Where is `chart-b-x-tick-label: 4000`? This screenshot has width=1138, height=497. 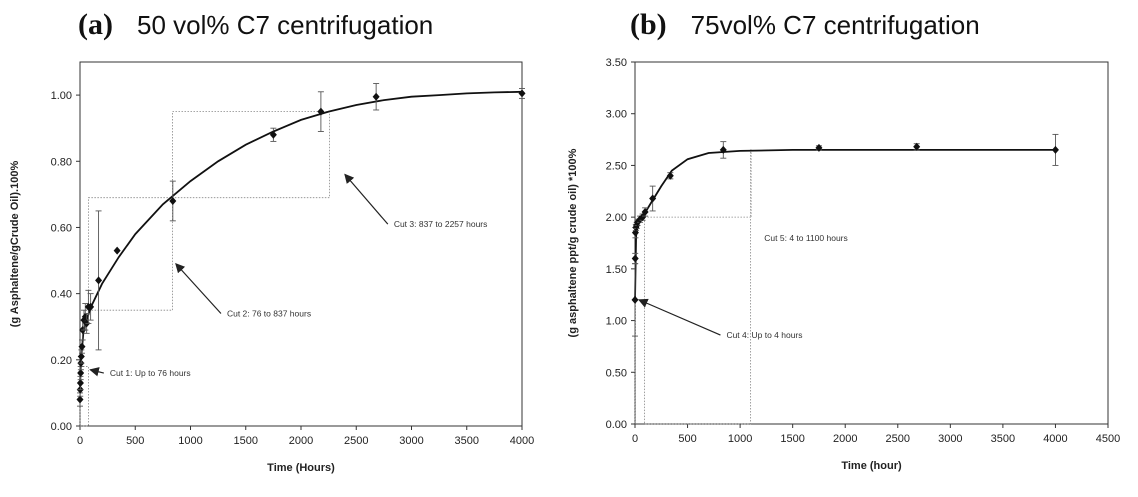
chart-b-x-tick-label: 4000 is located at coordinates (1055, 439).